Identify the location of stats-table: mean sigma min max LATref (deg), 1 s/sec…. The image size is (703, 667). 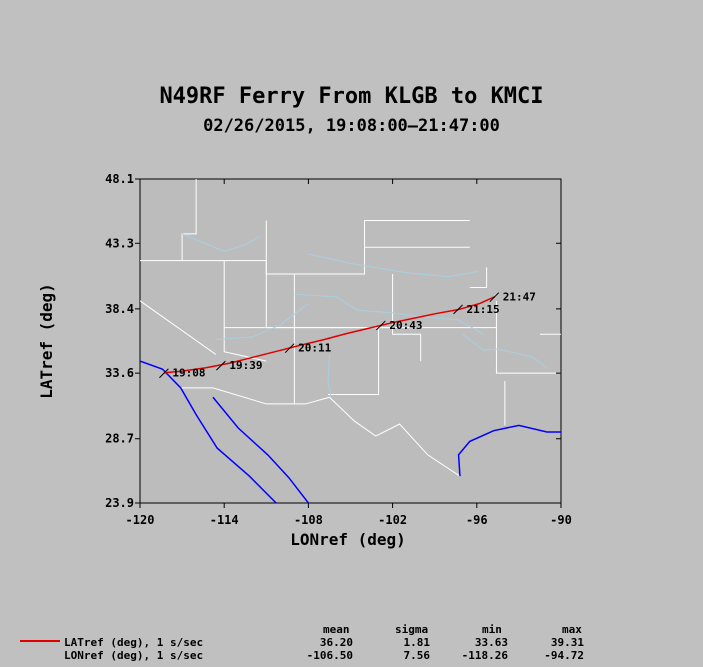
(351, 643).